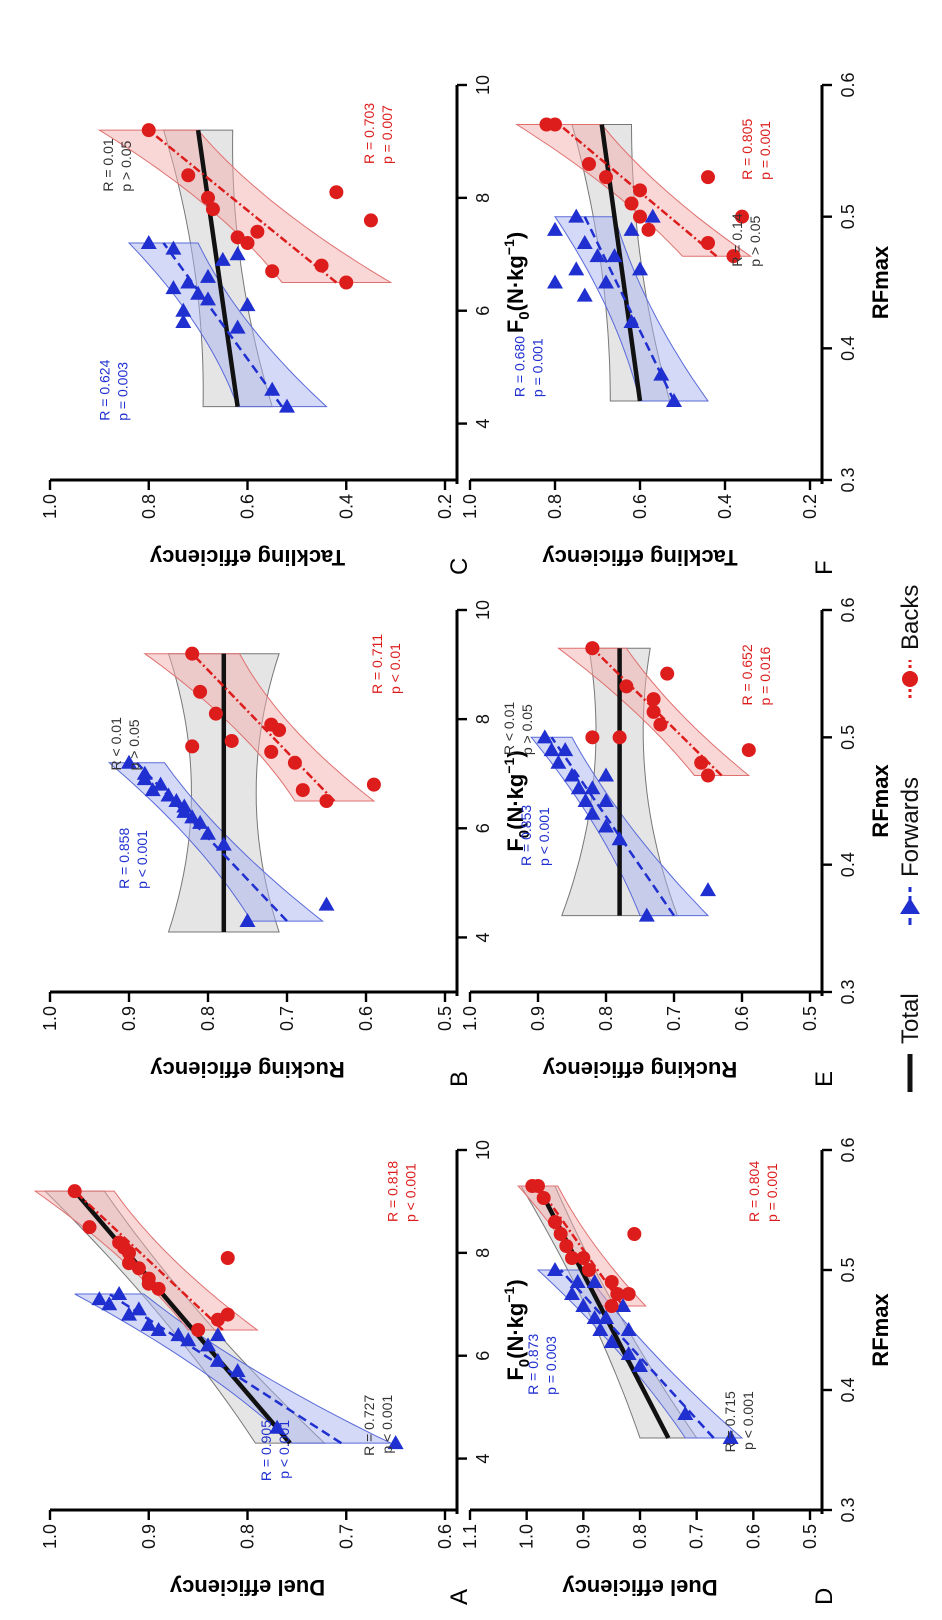 The width and height of the screenshot is (942, 1620). Describe the element at coordinates (910, 1018) in the screenshot. I see `legend-total-label: Total` at that location.